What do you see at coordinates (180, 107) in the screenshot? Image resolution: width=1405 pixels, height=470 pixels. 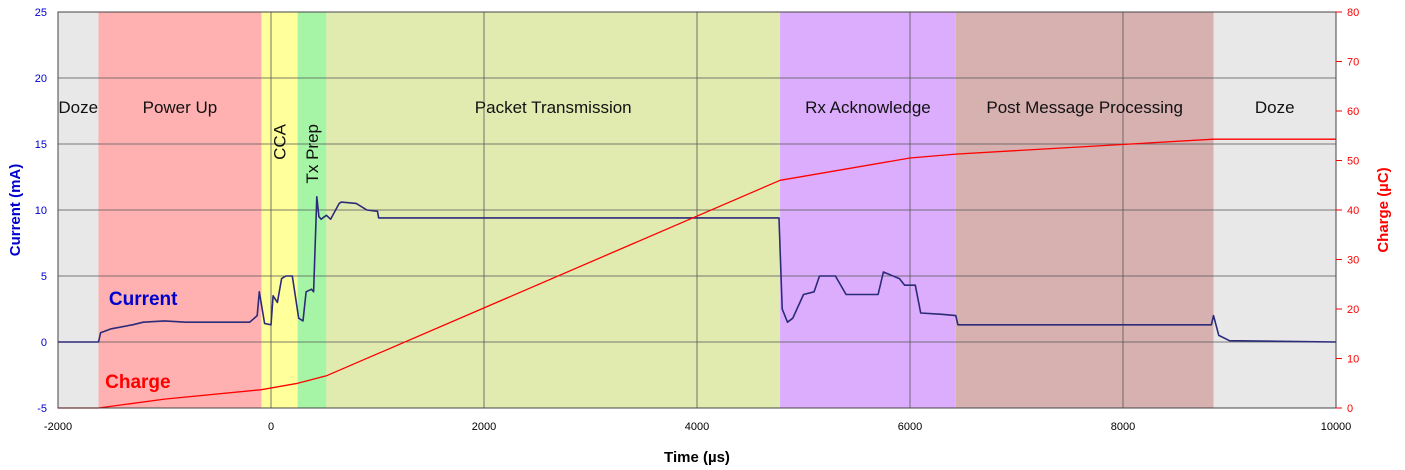 I see `phase-label-1: Power Up` at bounding box center [180, 107].